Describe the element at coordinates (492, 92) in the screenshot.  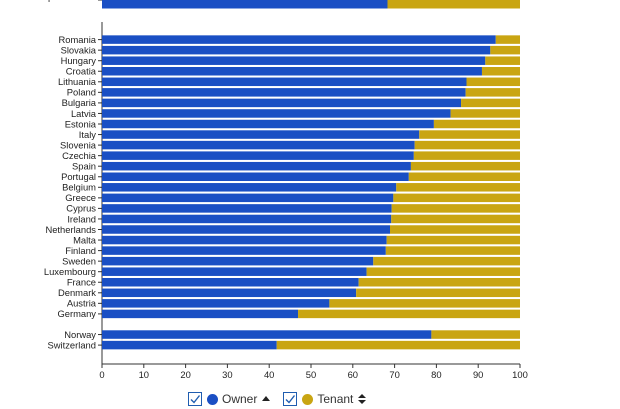
I see `bar-tenant-poland` at that location.